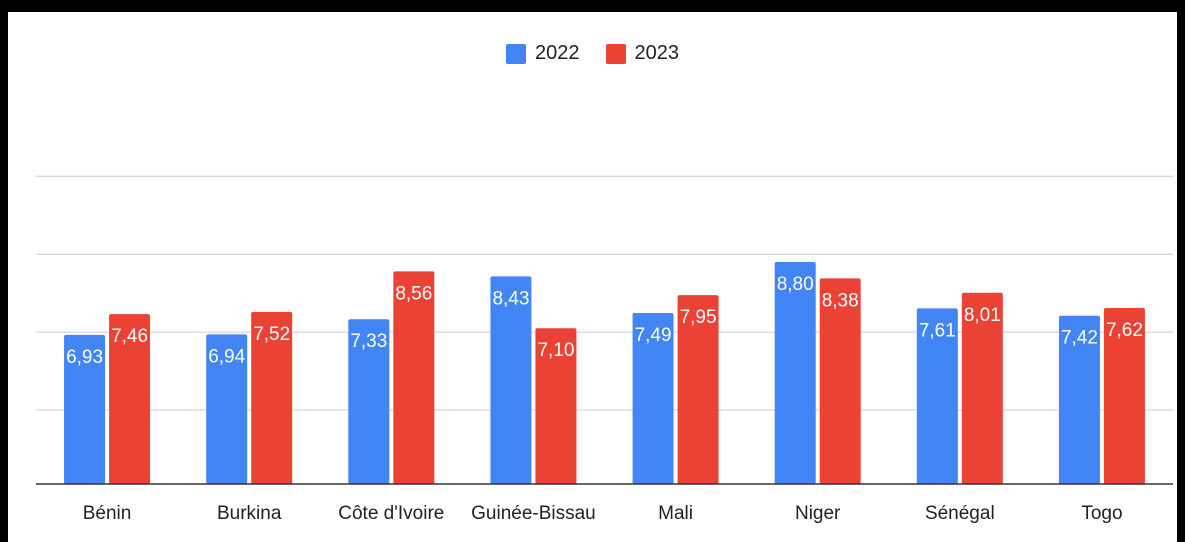 The height and width of the screenshot is (542, 1185). Describe the element at coordinates (1079, 338) in the screenshot. I see `data-label-2022-7: 7,42` at that location.